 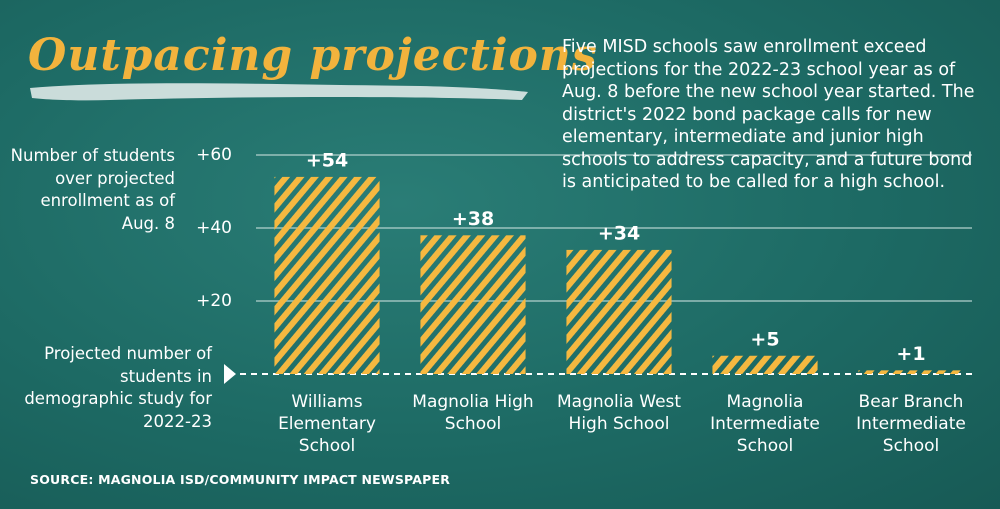 I want to click on value-label: +1, so click(x=910, y=354).